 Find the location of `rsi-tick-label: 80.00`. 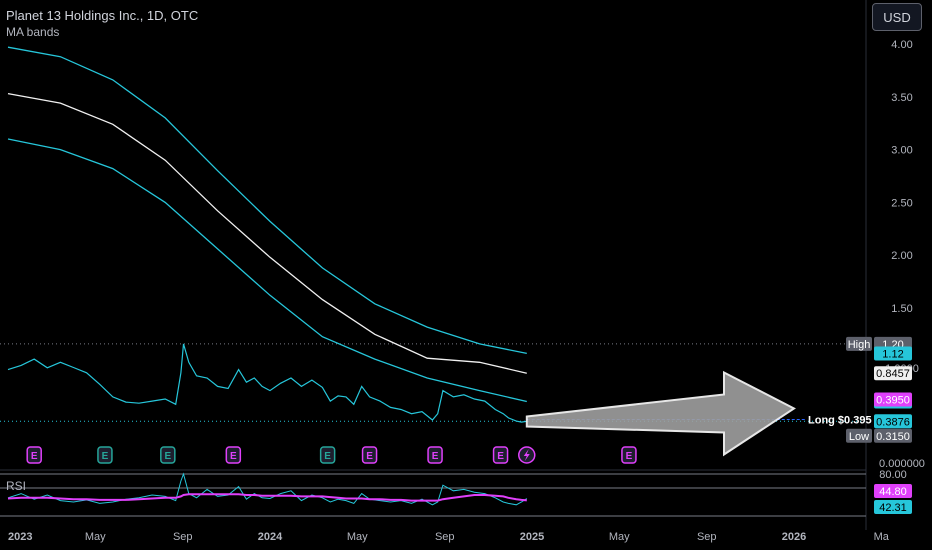

rsi-tick-label: 80.00 is located at coordinates (893, 475).